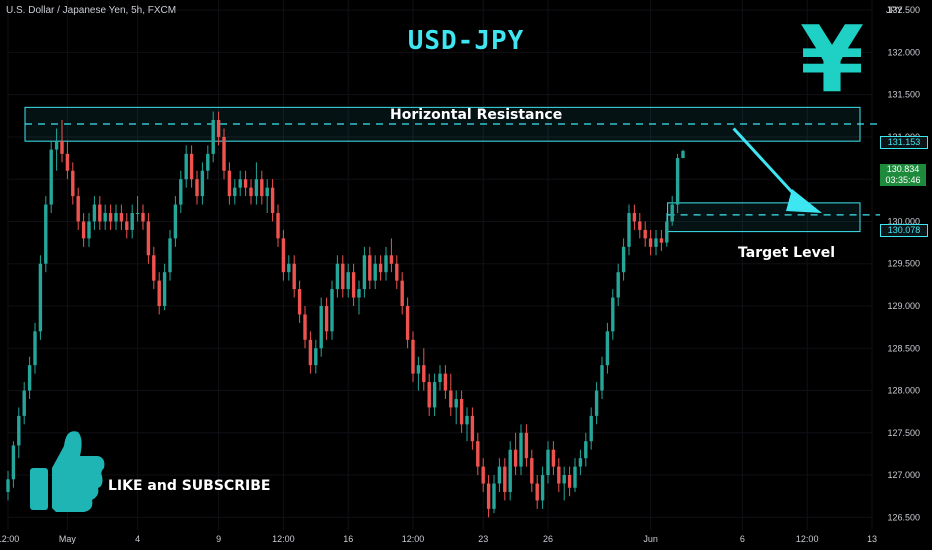  I want to click on resistance-label: Horizontal Resistance, so click(476, 115).